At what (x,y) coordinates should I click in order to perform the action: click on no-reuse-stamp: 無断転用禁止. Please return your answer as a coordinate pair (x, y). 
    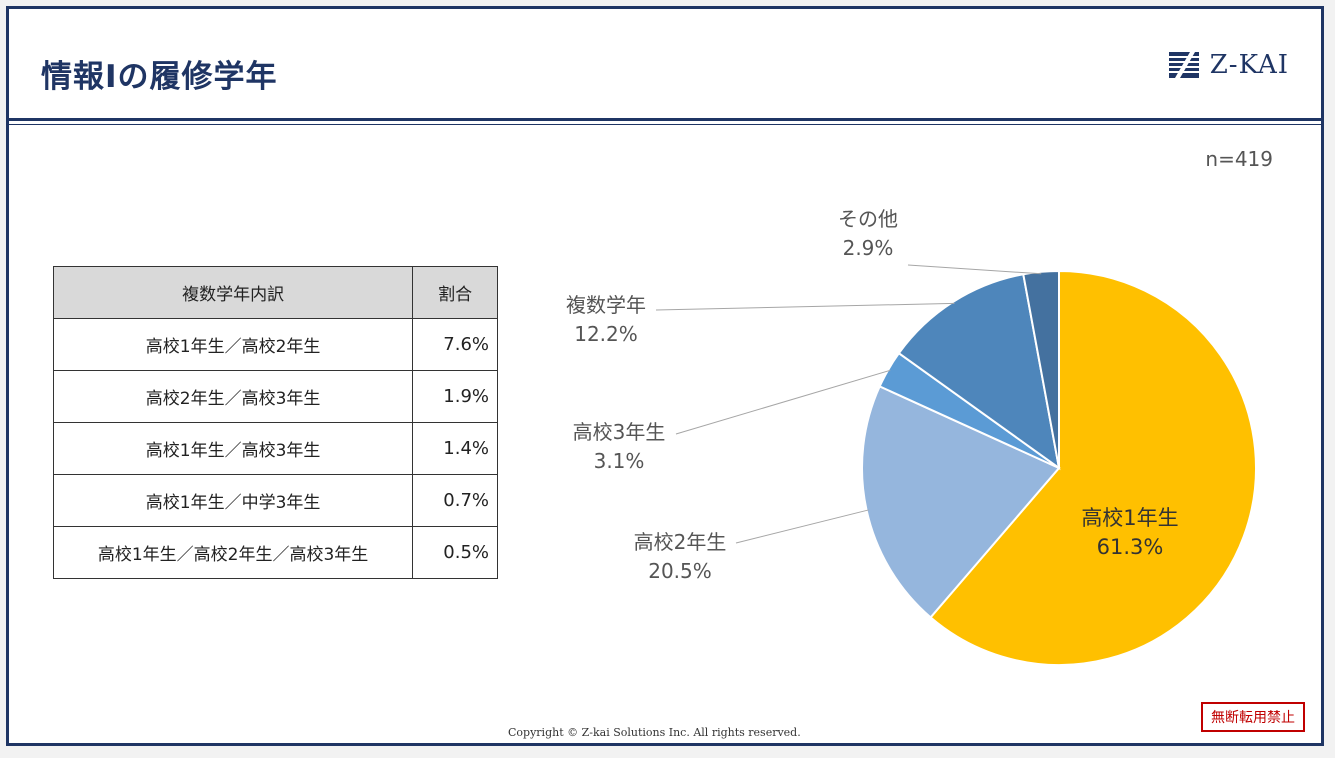
    Looking at the image, I should click on (1253, 717).